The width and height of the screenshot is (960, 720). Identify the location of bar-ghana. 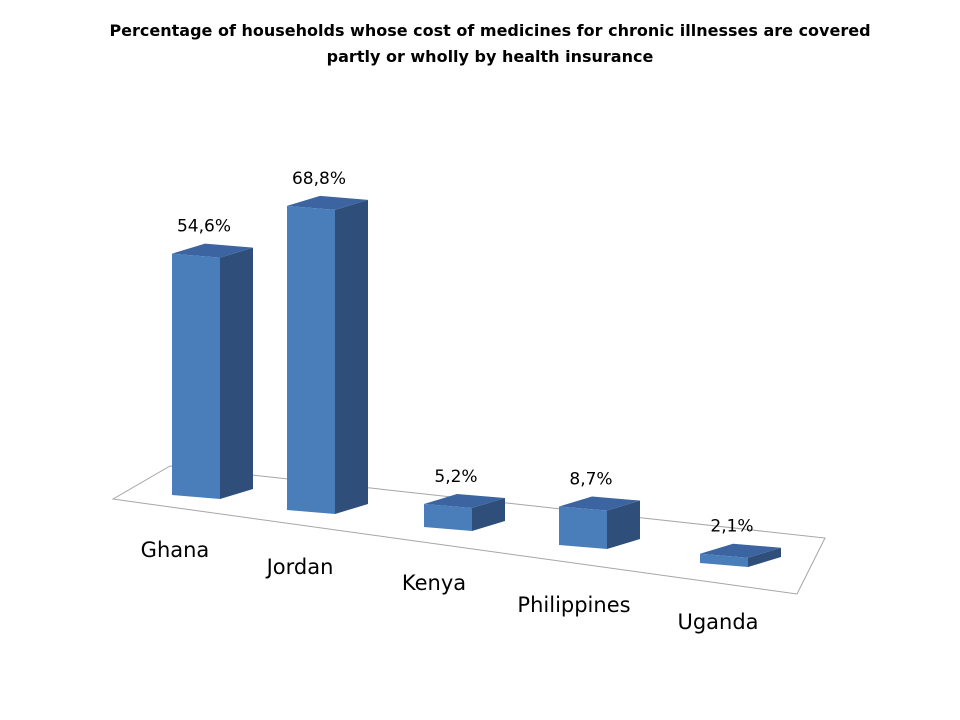
(212, 371).